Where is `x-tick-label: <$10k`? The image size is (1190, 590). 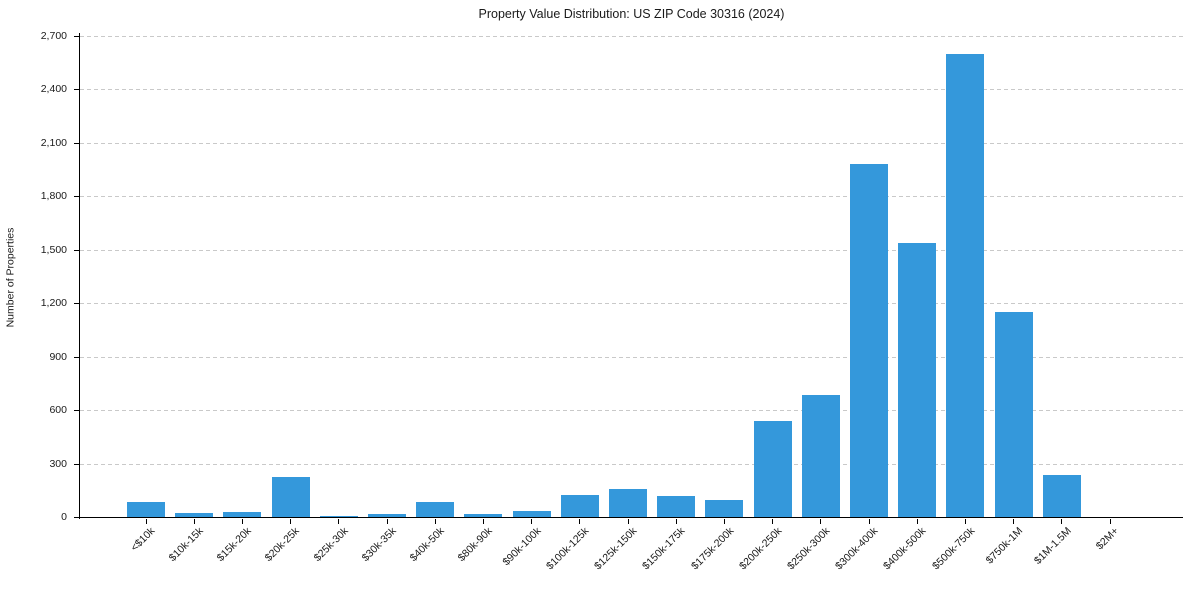 x-tick-label: <$10k is located at coordinates (143, 539).